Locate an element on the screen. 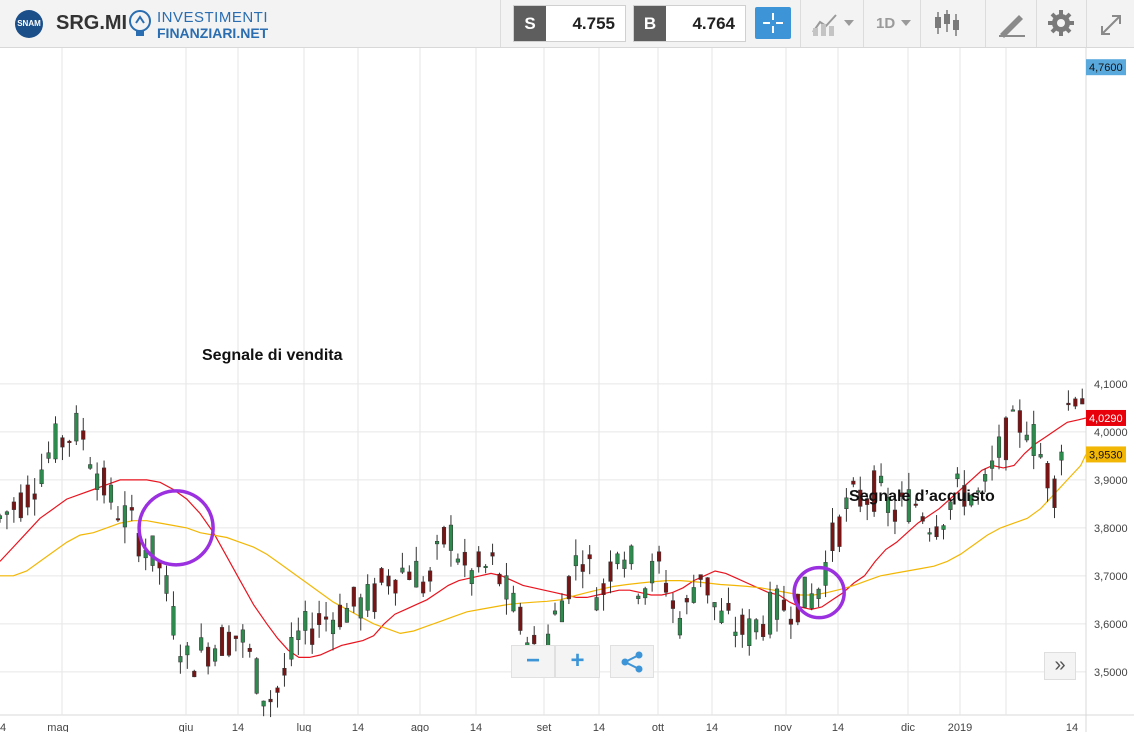 This screenshot has width=1134, height=732. price-label-badge is located at coordinates (1106, 67).